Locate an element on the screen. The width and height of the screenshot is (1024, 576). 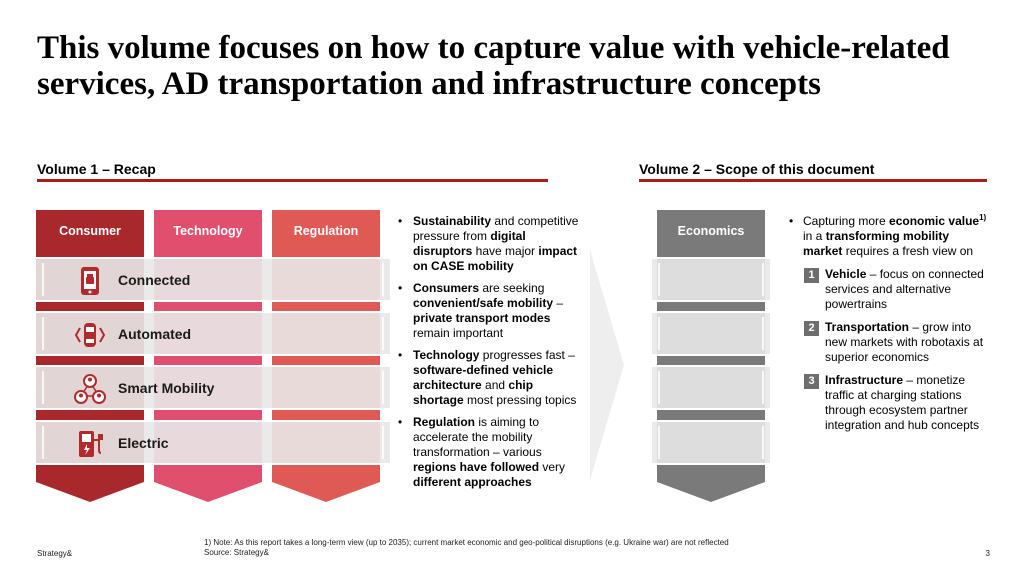
chevron-right-icon is located at coordinates (607, 365).